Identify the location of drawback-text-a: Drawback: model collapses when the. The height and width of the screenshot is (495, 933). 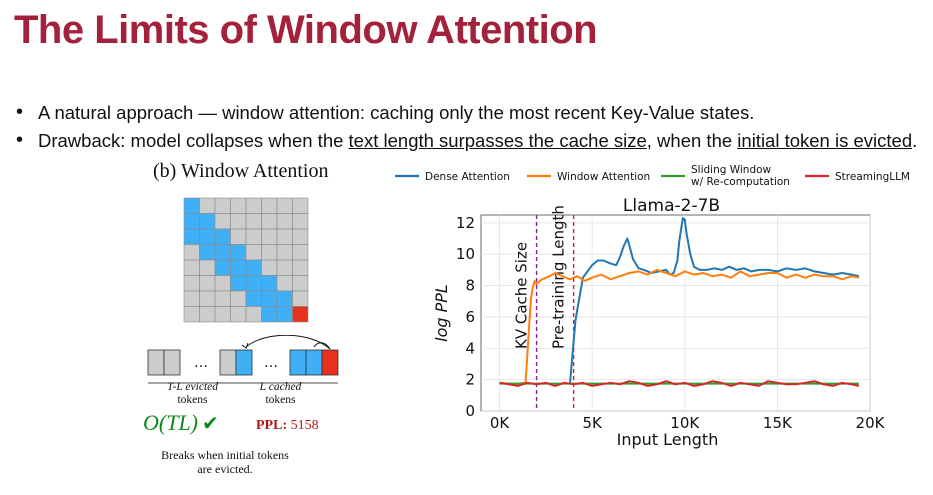
(193, 140).